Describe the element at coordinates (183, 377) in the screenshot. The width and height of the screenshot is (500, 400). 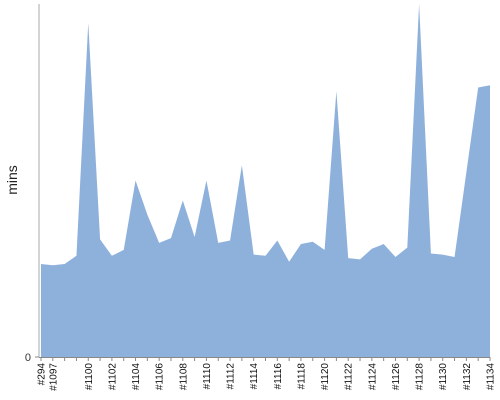
I see `x-tick-label: #1108` at that location.